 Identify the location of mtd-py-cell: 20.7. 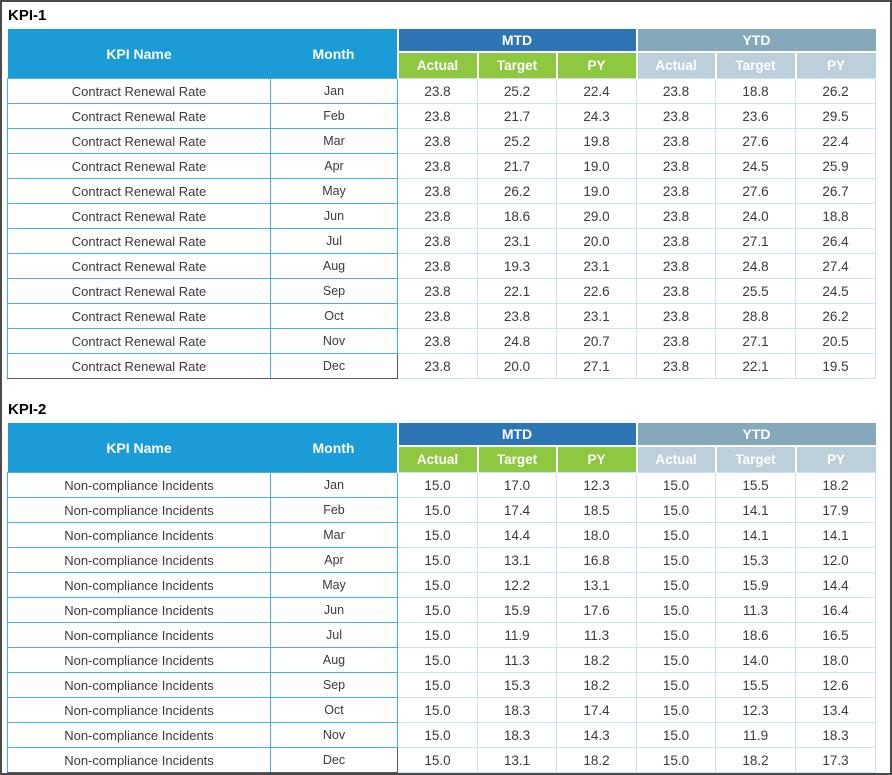
(596, 341).